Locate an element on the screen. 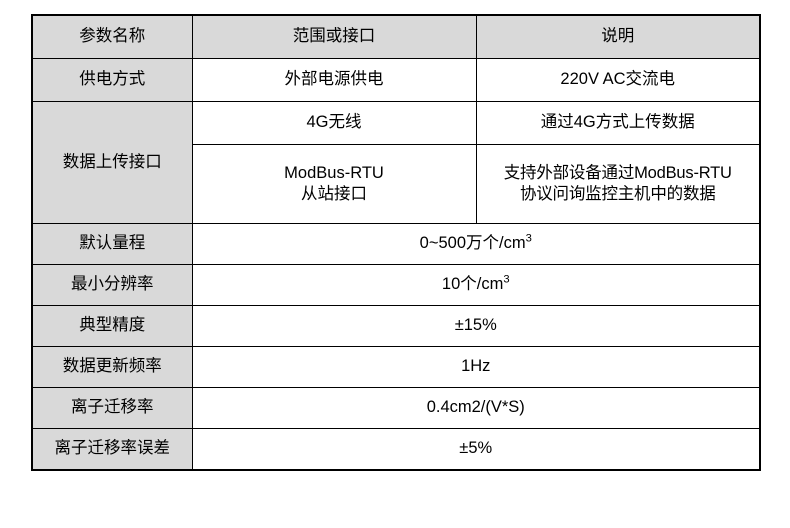 The height and width of the screenshot is (528, 790). row-label-data-update-frequency: 数据更新频率 is located at coordinates (112, 367).